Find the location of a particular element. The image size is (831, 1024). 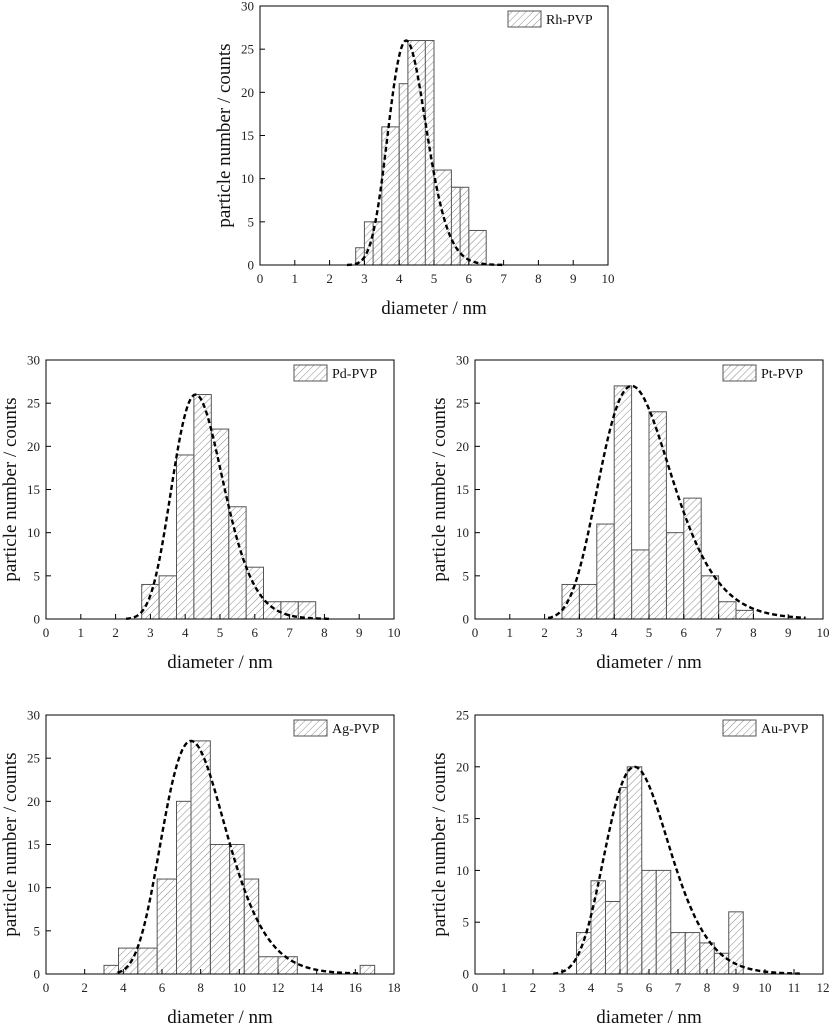

y-tick-label: 30 is located at coordinates (33, 360).